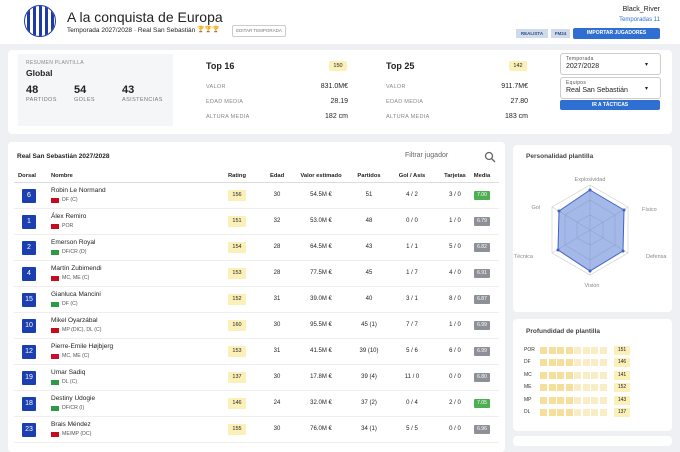 The width and height of the screenshot is (680, 452). I want to click on player-name: Emerson Royal, so click(73, 242).